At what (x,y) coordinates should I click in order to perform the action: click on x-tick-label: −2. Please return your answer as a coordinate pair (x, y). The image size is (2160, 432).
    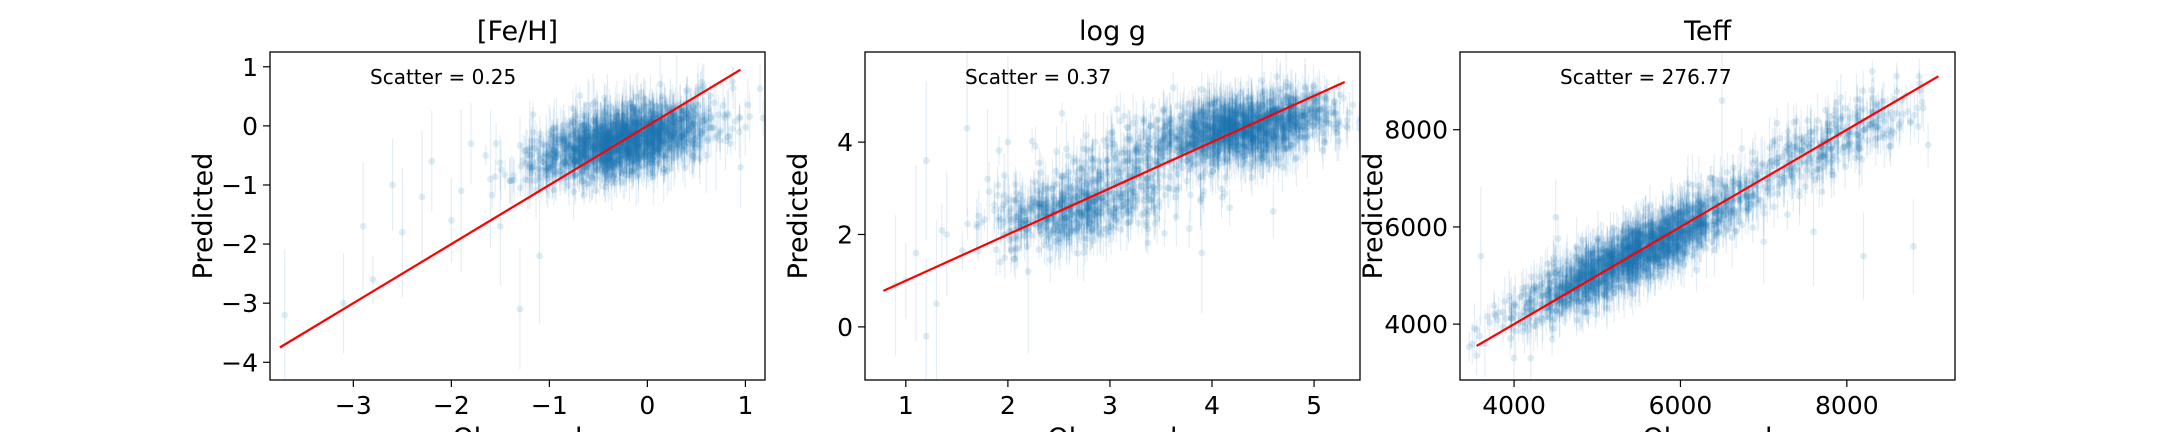
    Looking at the image, I should click on (451, 405).